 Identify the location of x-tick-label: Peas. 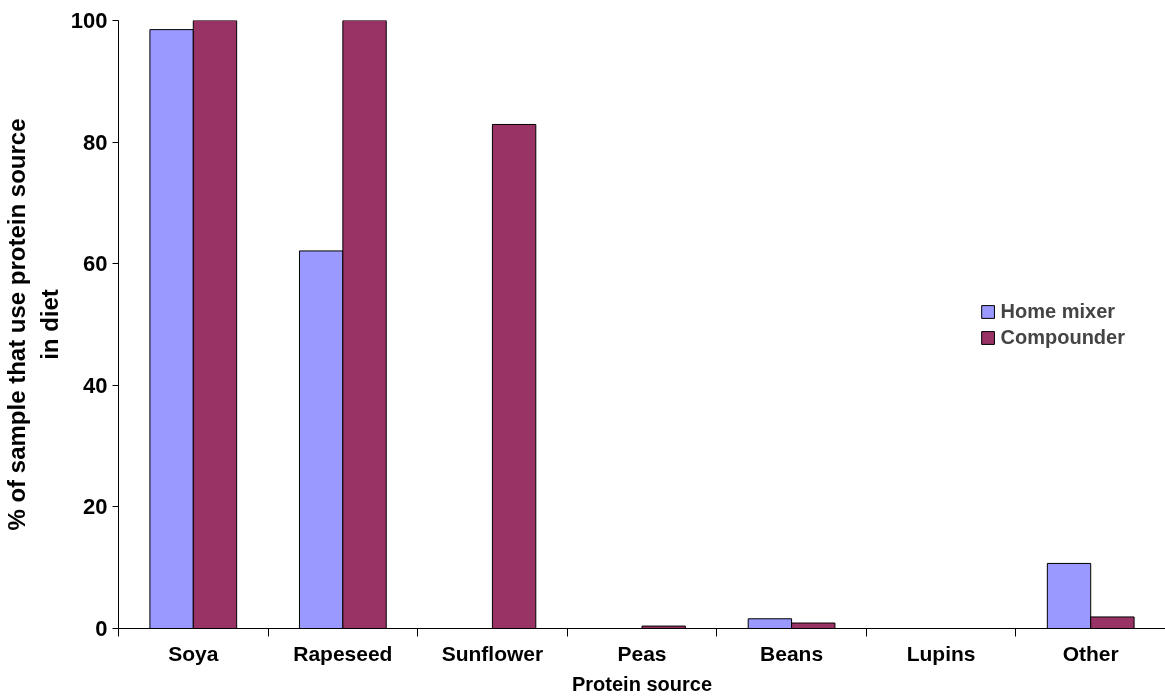
(642, 653).